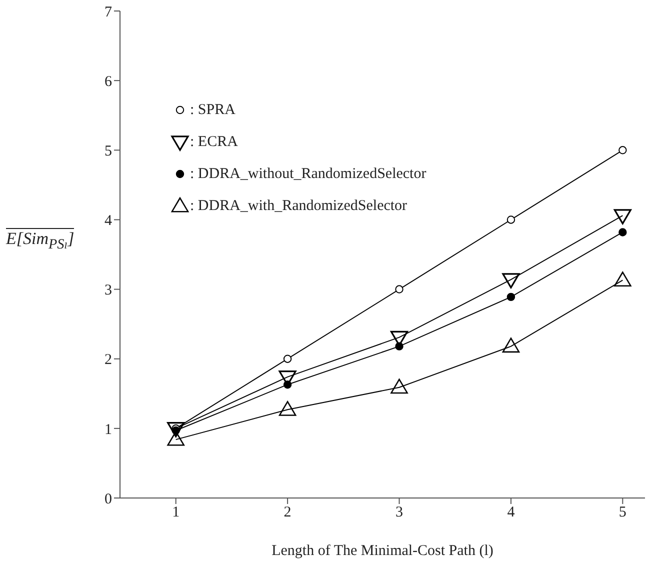  What do you see at coordinates (213, 110) in the screenshot?
I see `legend-label: : SPRA` at bounding box center [213, 110].